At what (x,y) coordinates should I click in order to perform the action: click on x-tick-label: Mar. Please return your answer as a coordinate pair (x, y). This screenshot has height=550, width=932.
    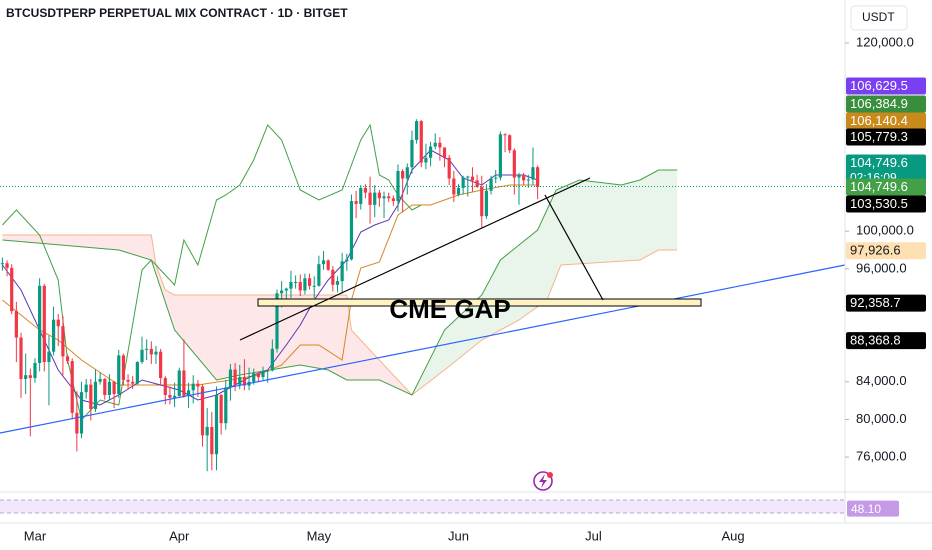
    Looking at the image, I should click on (35, 535).